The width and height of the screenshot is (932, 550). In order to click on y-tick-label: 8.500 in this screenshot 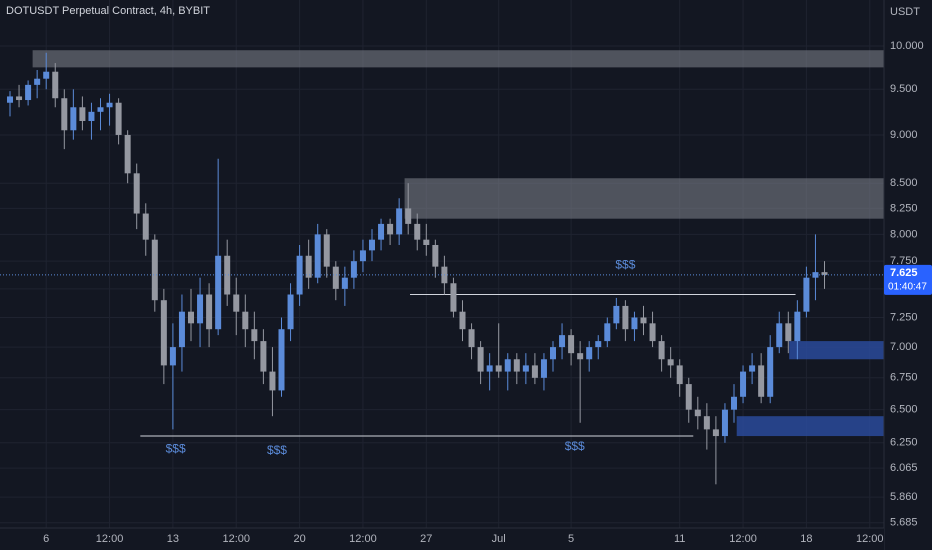, I will do `click(904, 183)`.